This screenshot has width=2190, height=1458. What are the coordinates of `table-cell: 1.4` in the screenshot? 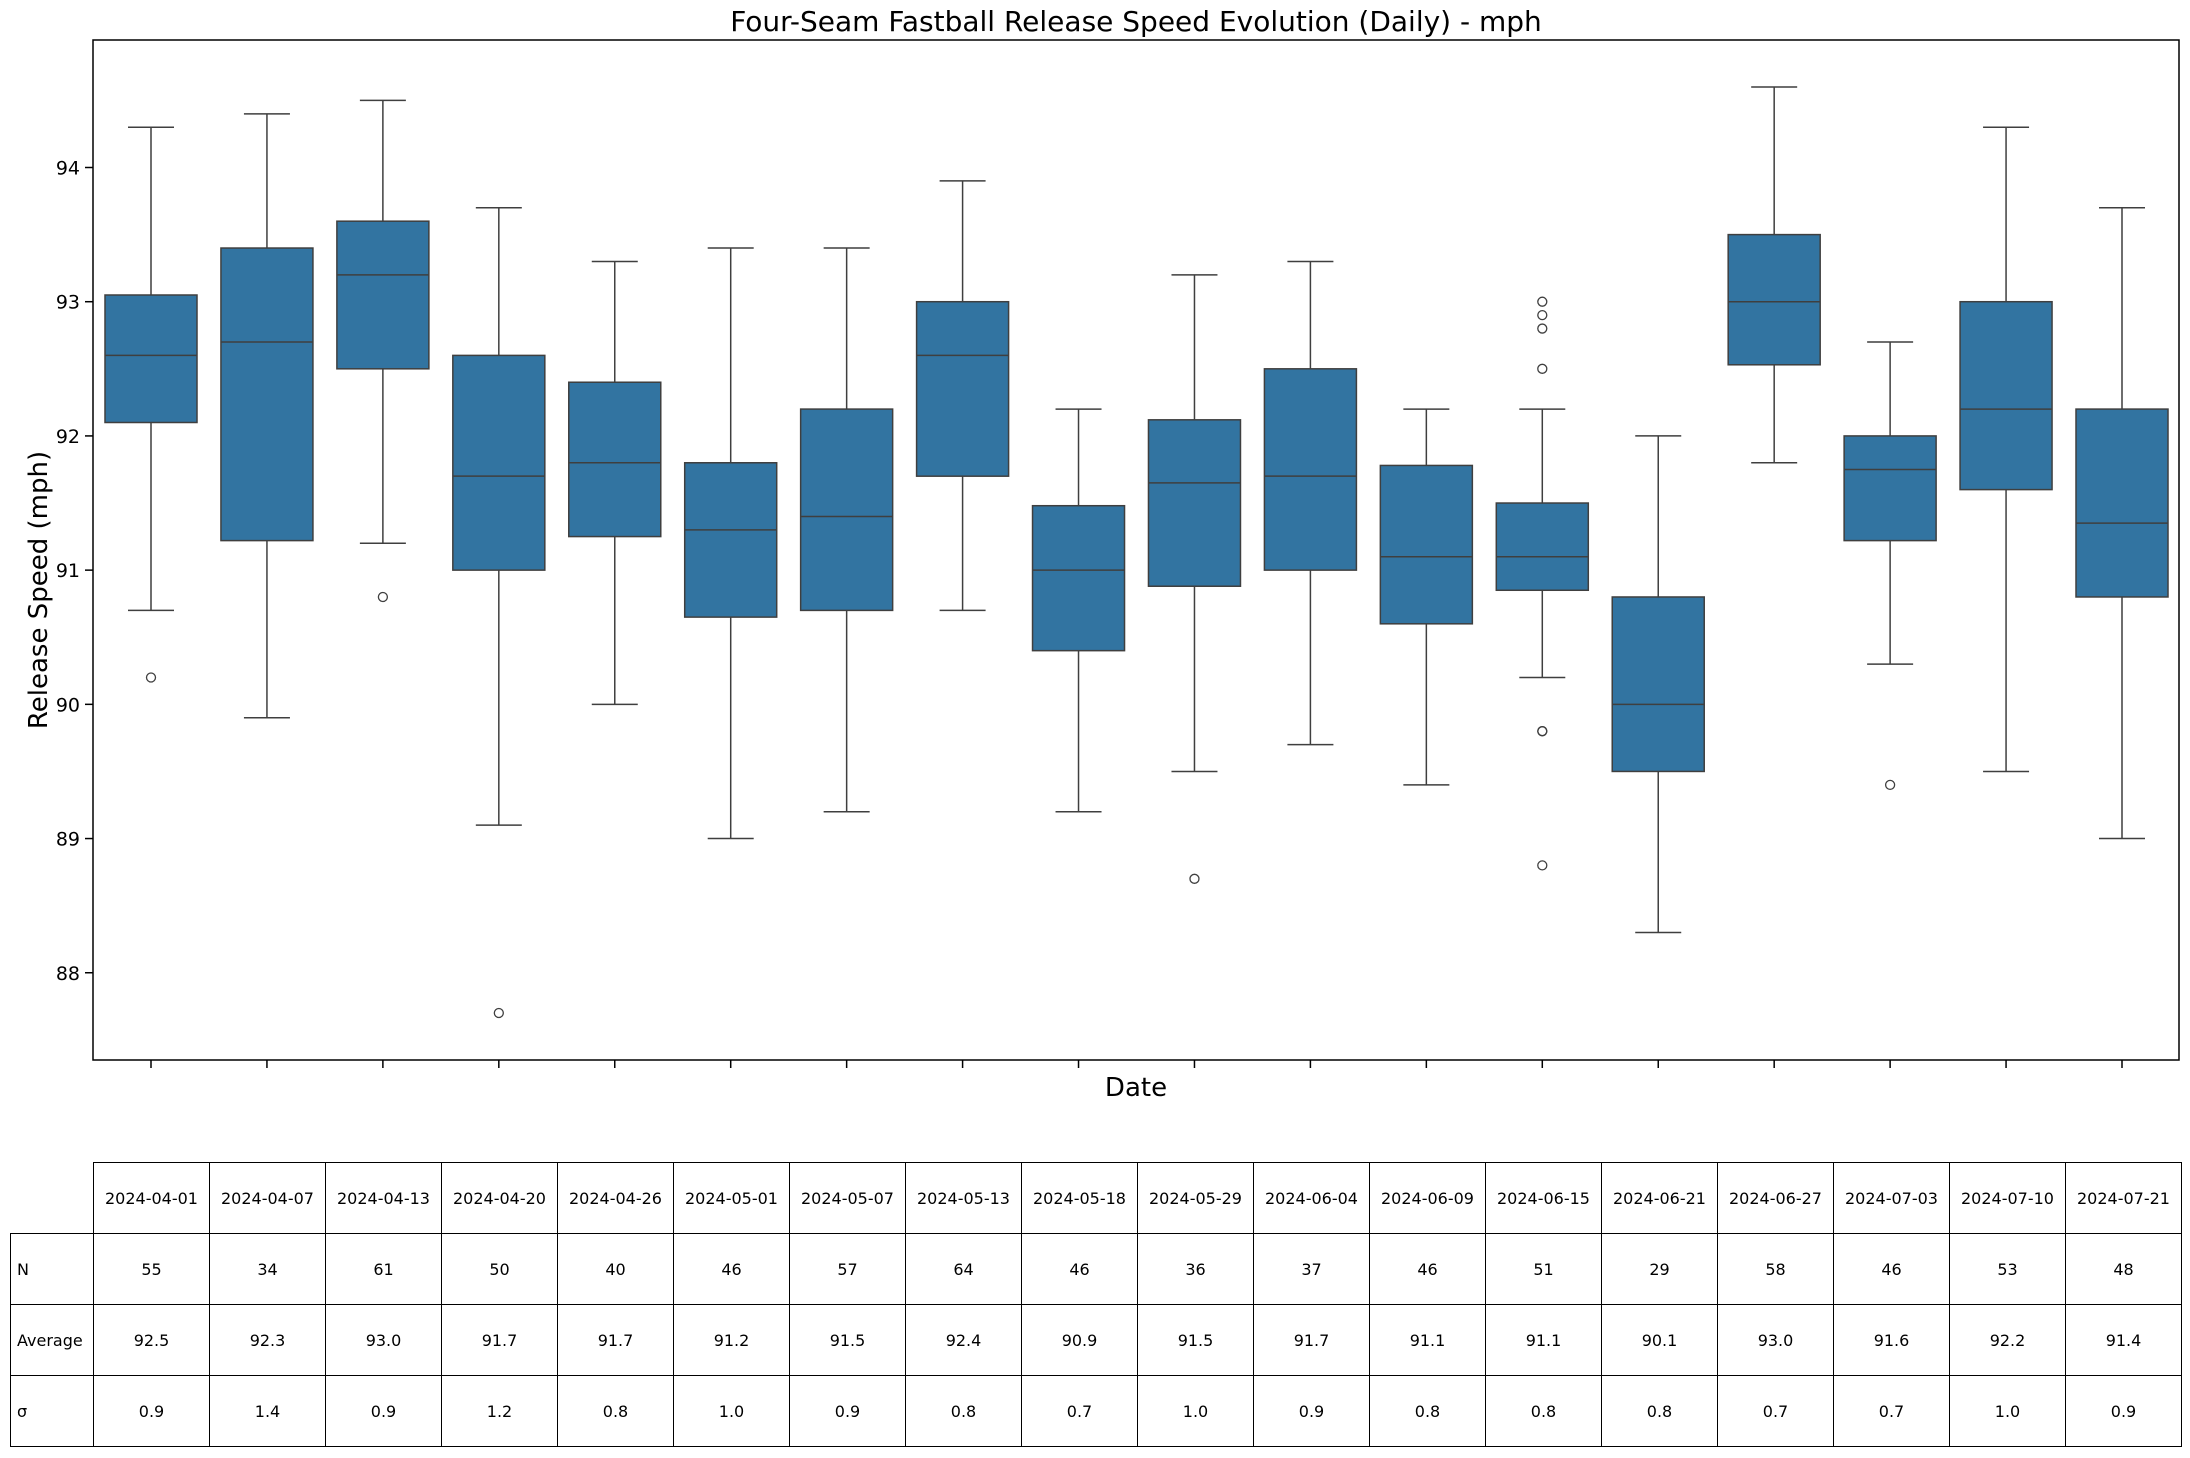 It's located at (267, 1411).